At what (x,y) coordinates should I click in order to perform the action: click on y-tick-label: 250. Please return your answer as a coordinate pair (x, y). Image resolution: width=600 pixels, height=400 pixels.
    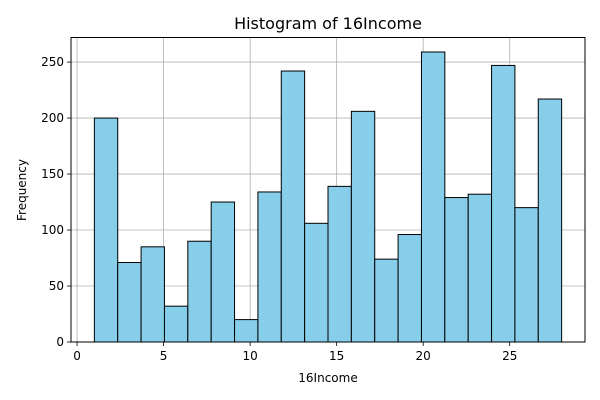
    Looking at the image, I should click on (52, 62).